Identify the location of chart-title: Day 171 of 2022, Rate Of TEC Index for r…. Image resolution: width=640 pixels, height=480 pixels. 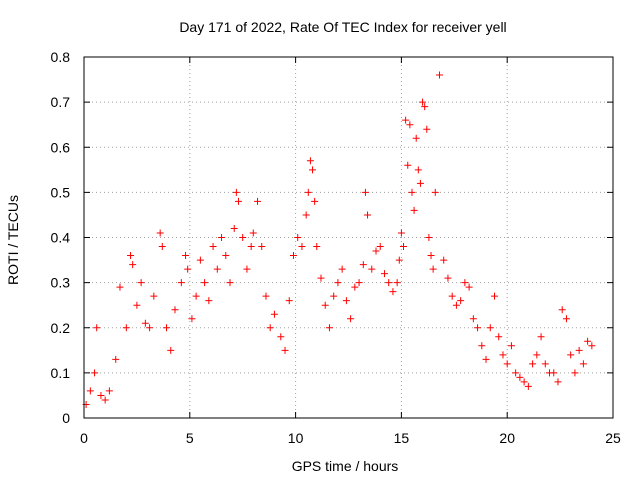
(342, 27).